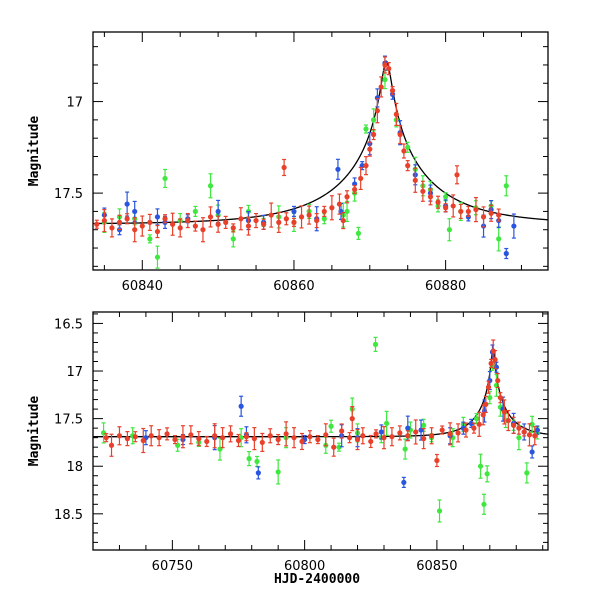  What do you see at coordinates (68, 324) in the screenshot?
I see `y-tick-label: 16.5` at bounding box center [68, 324].